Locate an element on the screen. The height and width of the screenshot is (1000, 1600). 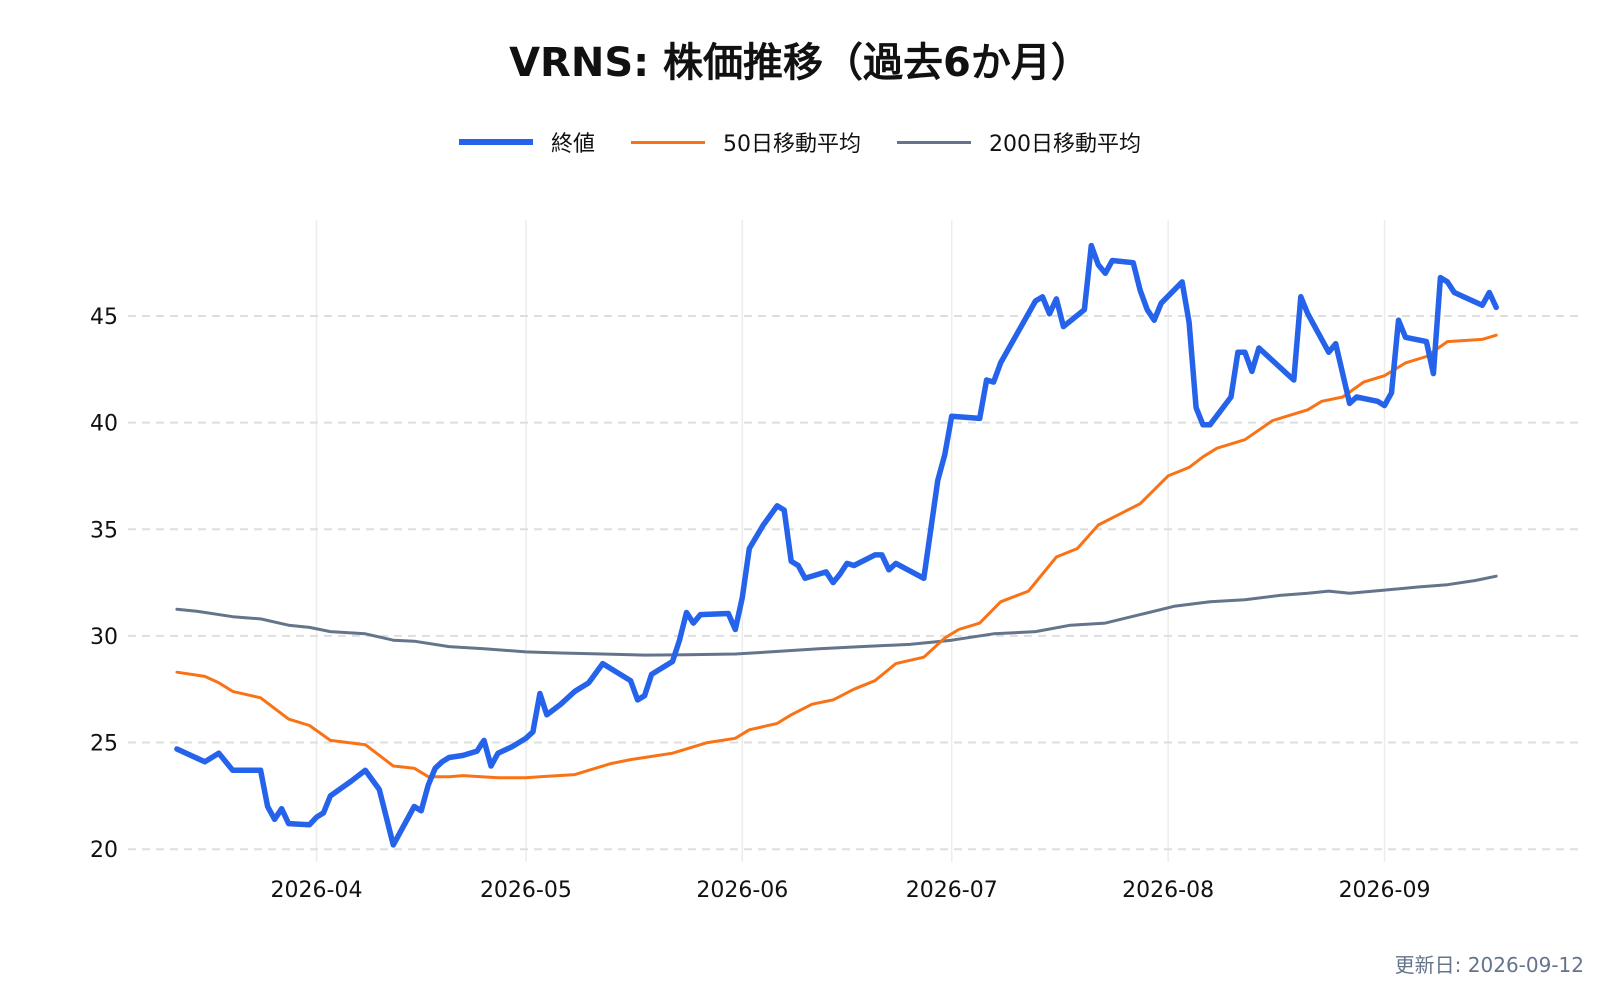
y-tick-label: 45 is located at coordinates (104, 317).